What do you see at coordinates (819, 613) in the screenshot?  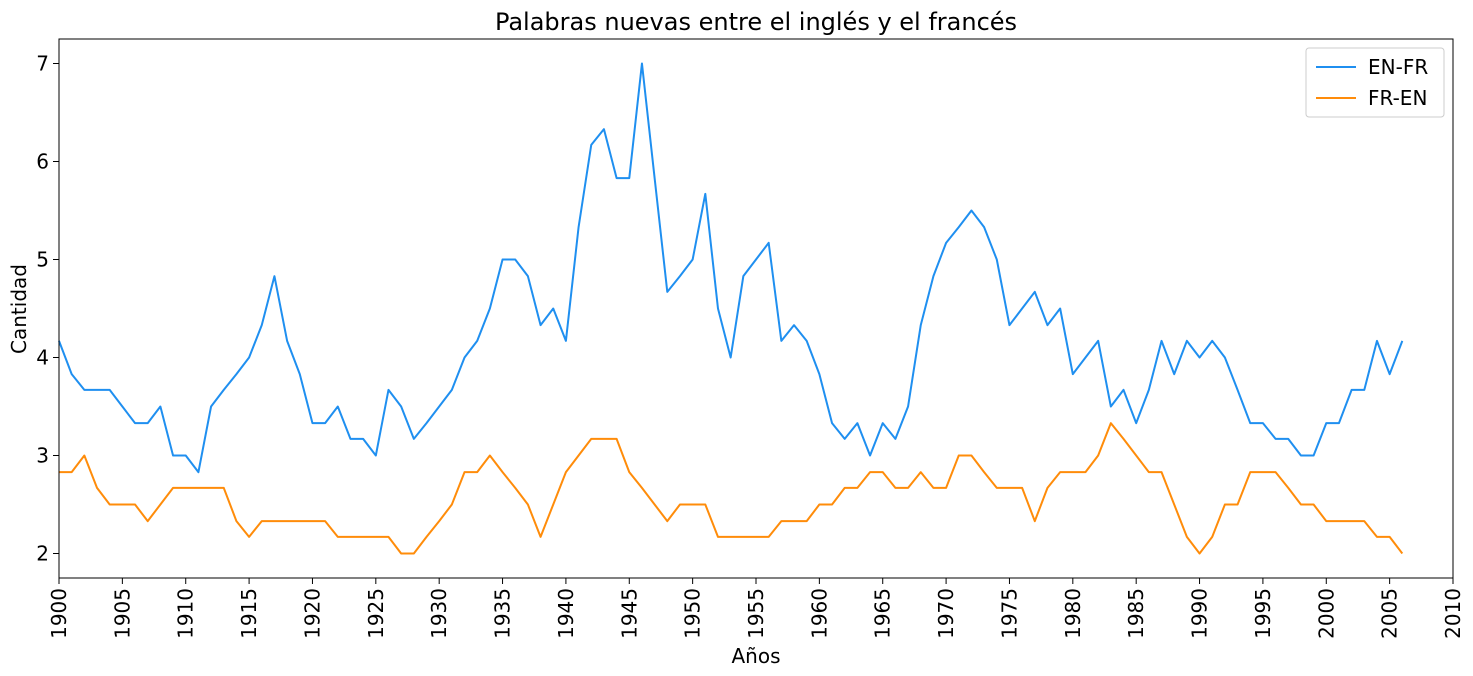 I see `x-tick-label: 1960` at bounding box center [819, 613].